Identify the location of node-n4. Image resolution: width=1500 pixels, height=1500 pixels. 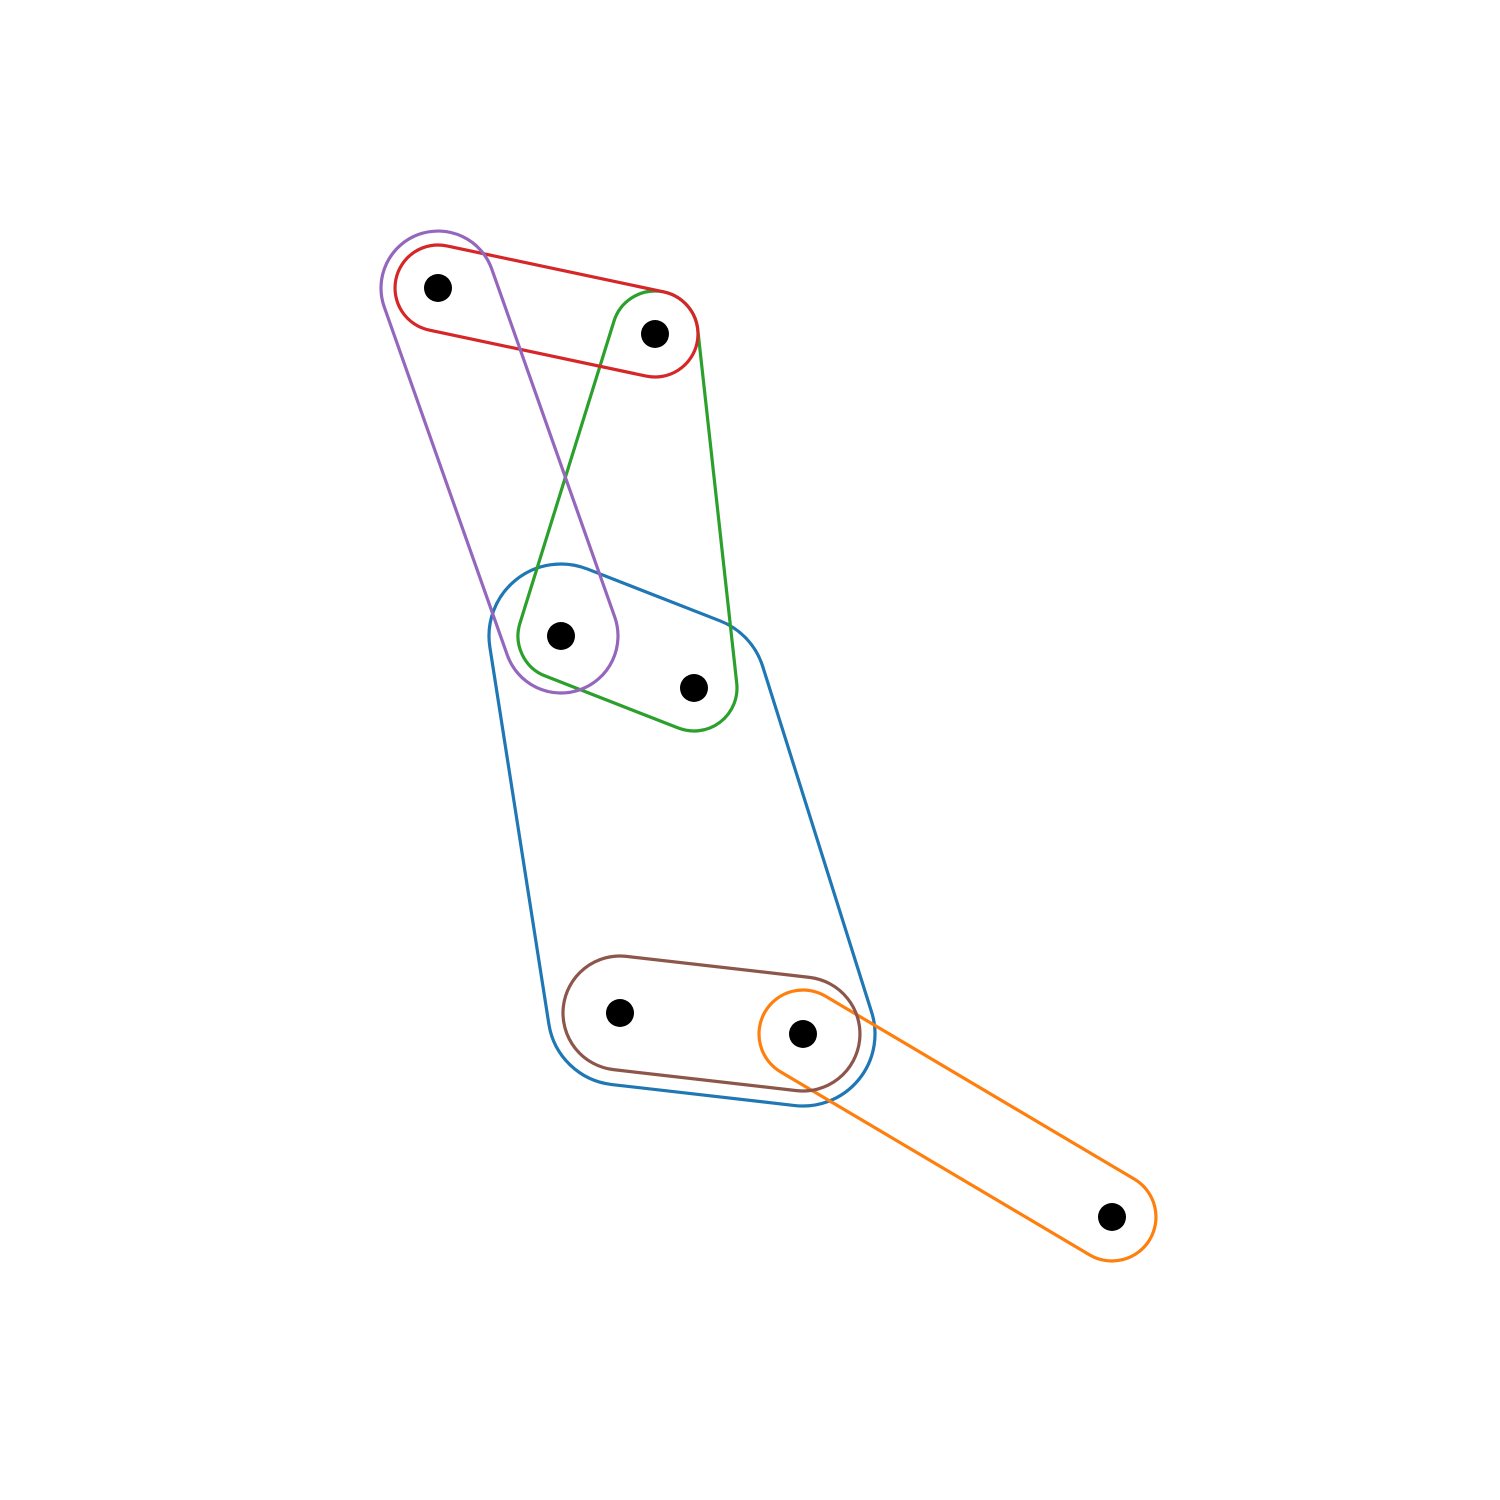
(694, 688).